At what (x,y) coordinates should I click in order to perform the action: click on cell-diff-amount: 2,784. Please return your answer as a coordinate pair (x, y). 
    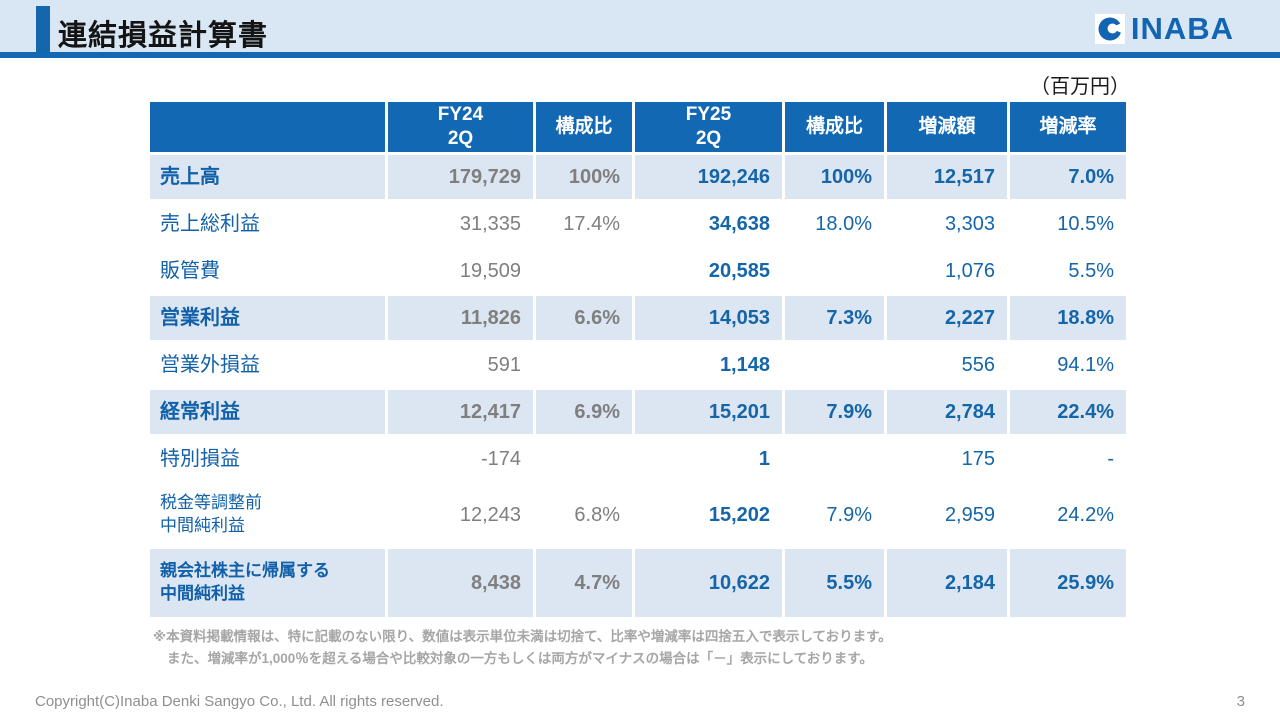
    Looking at the image, I should click on (947, 412).